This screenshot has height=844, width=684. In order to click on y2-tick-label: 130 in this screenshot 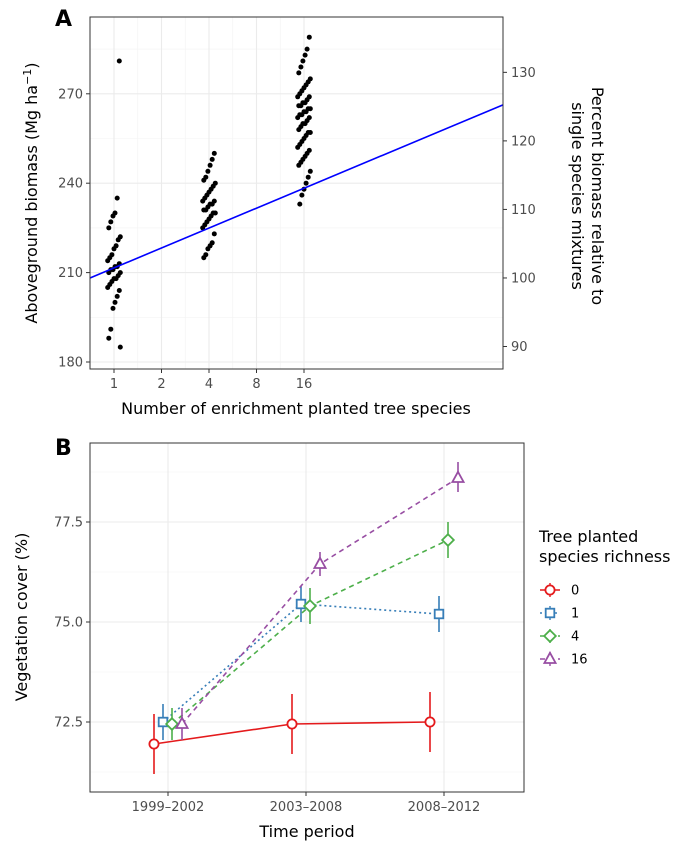, I will do `click(523, 73)`.